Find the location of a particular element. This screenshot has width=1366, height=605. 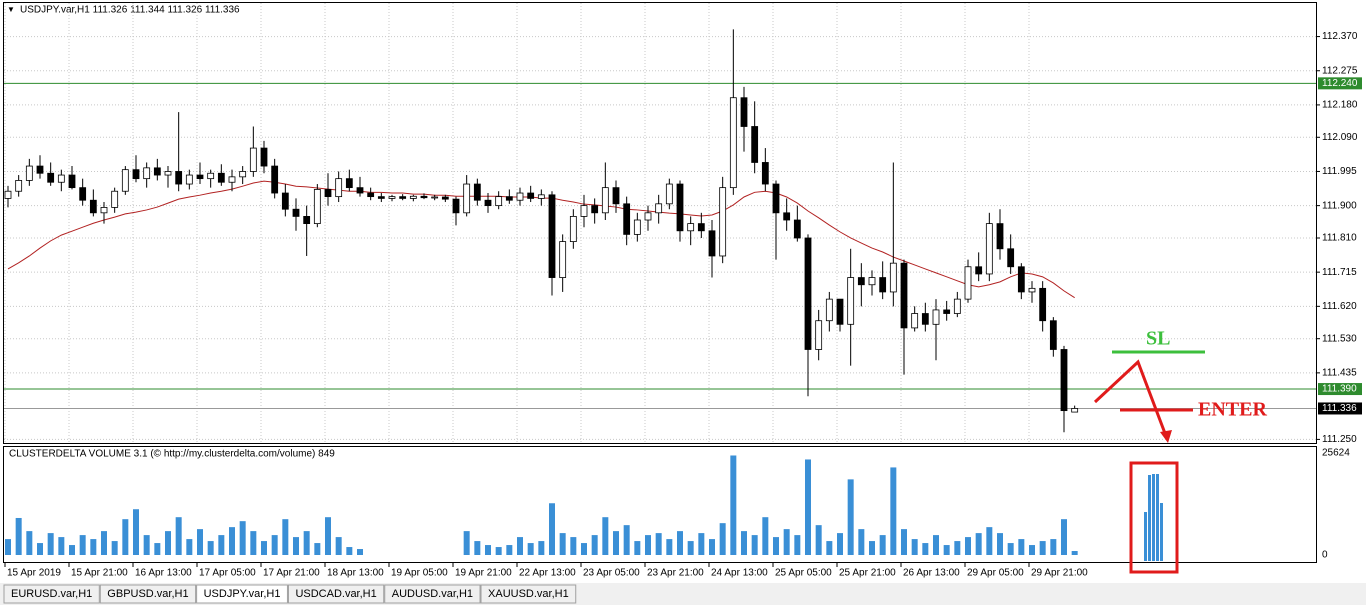

x-tick-label: 29 Apr 21:00 is located at coordinates (1059, 573).